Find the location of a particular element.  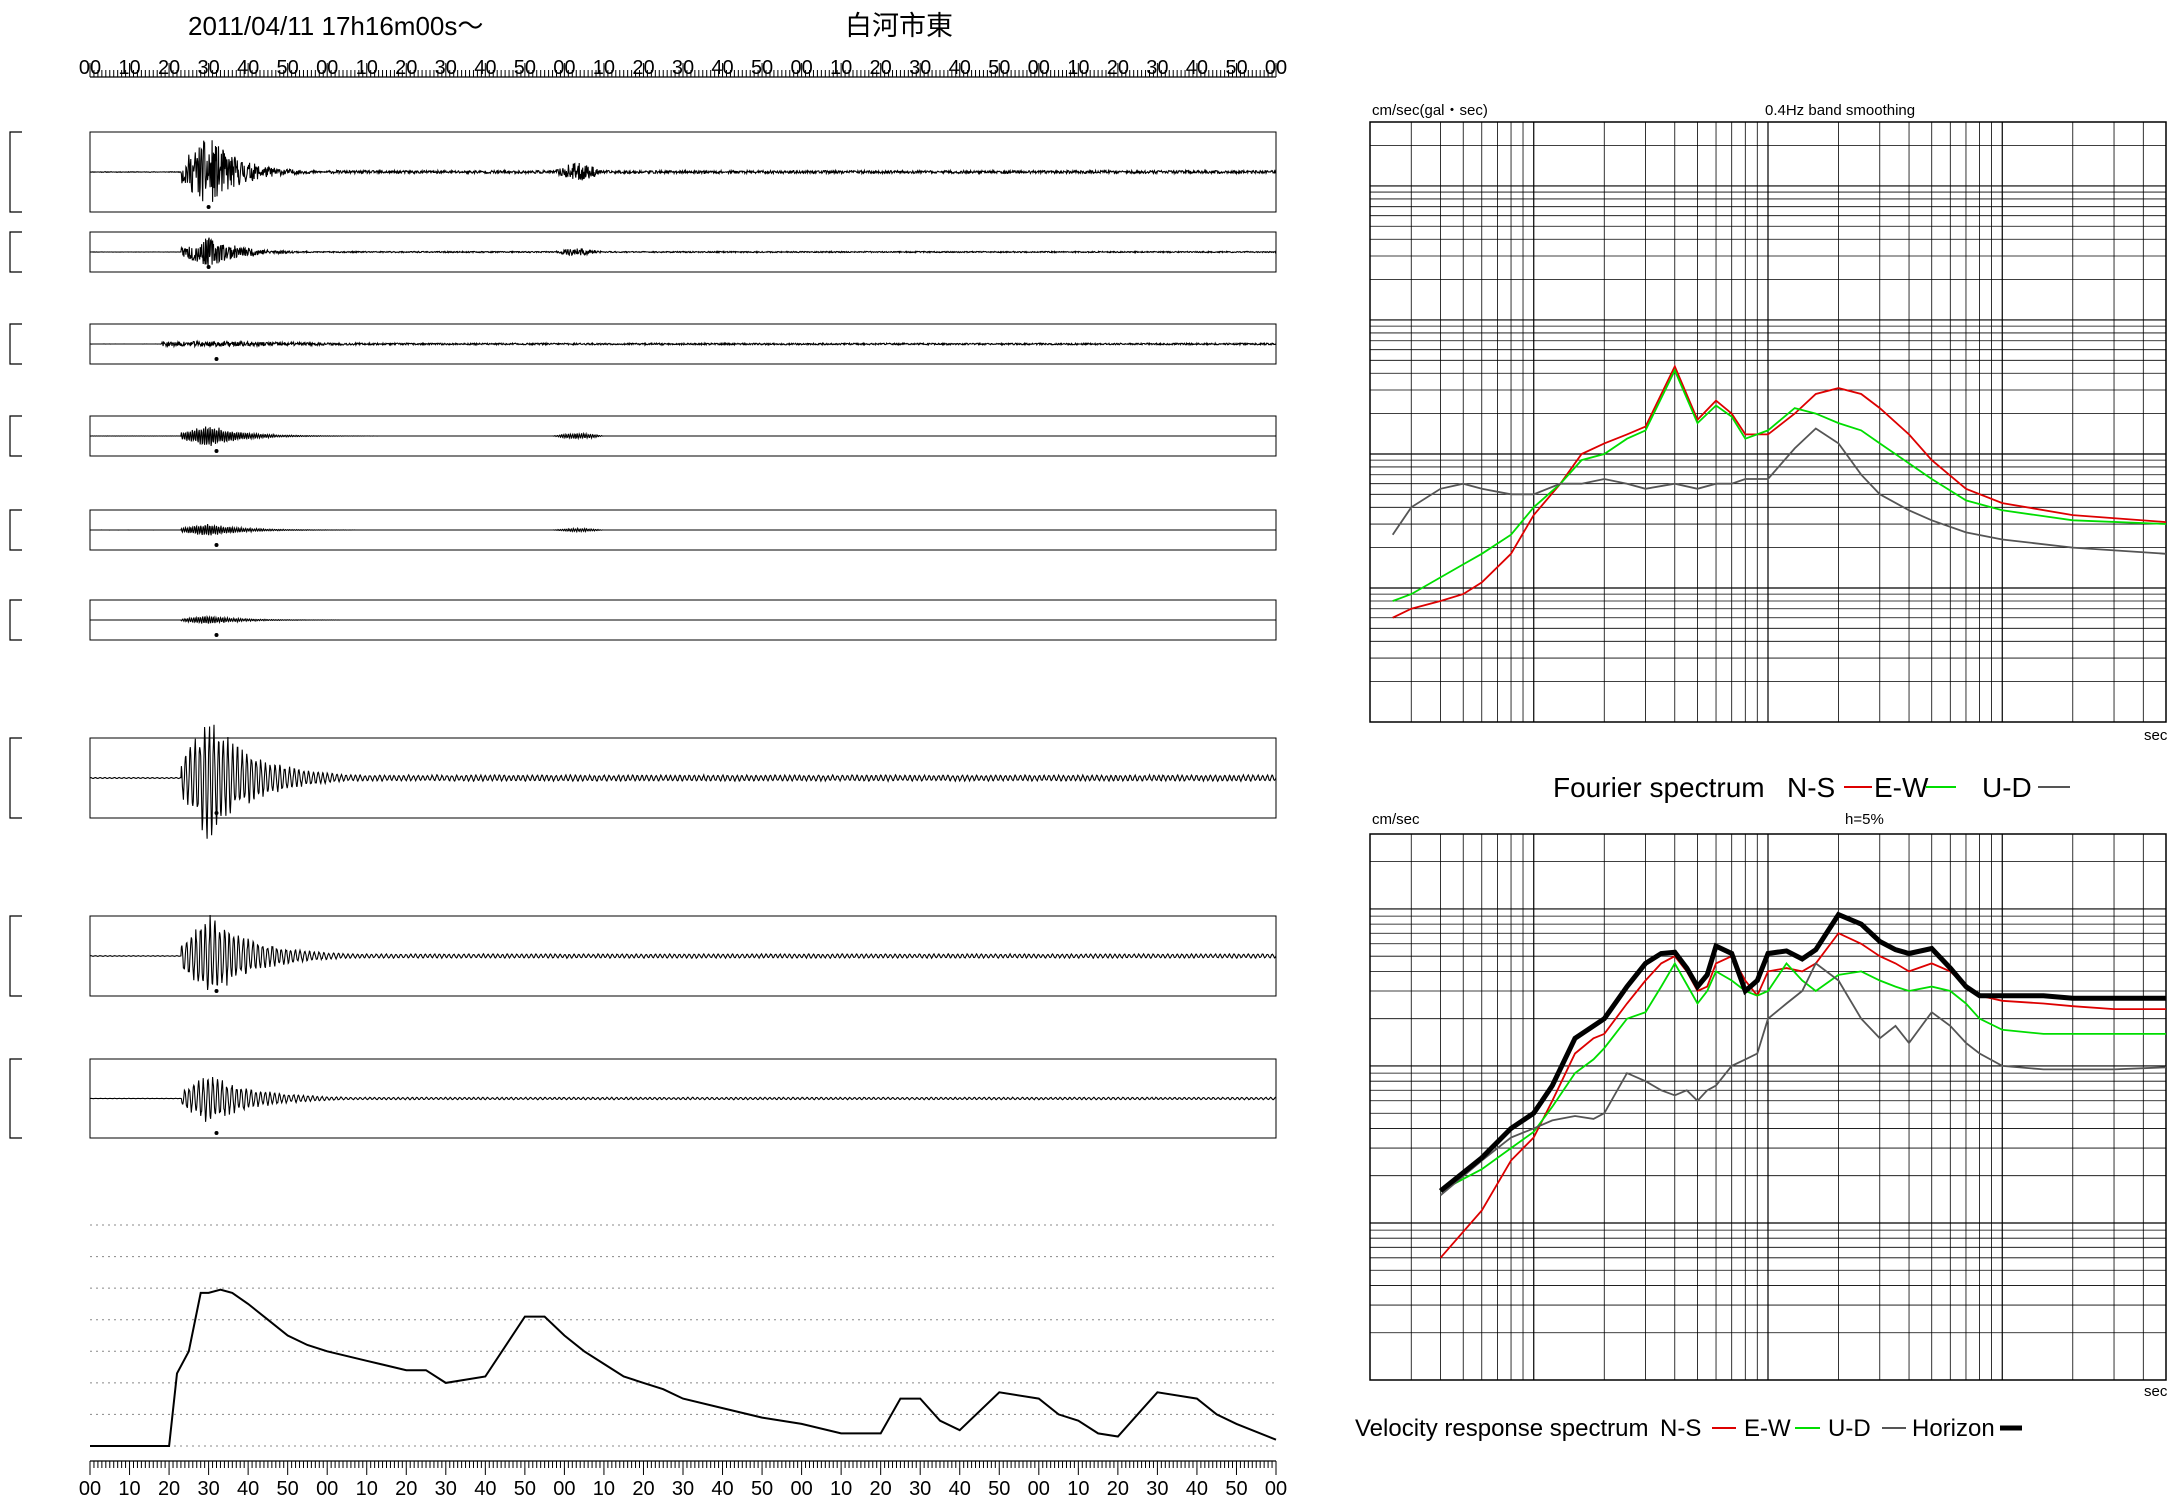

fourier-legend-ud: U-D is located at coordinates (2007, 787).